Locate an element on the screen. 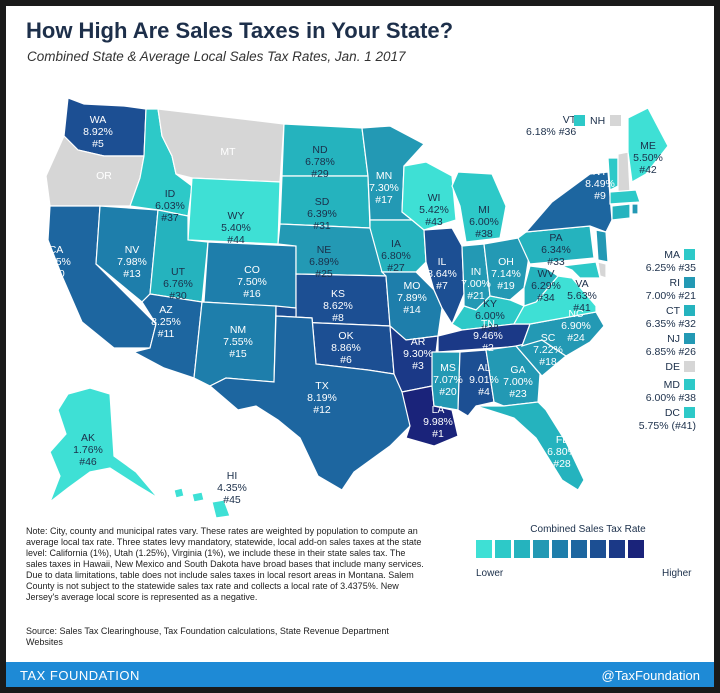 The height and width of the screenshot is (693, 720). state-rank: #15 is located at coordinates (238, 354).